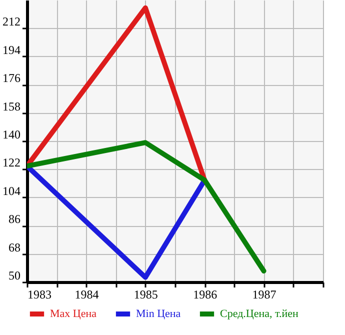 This screenshot has height=335, width=345. I want to click on y-tick-label: 140, so click(11, 135).